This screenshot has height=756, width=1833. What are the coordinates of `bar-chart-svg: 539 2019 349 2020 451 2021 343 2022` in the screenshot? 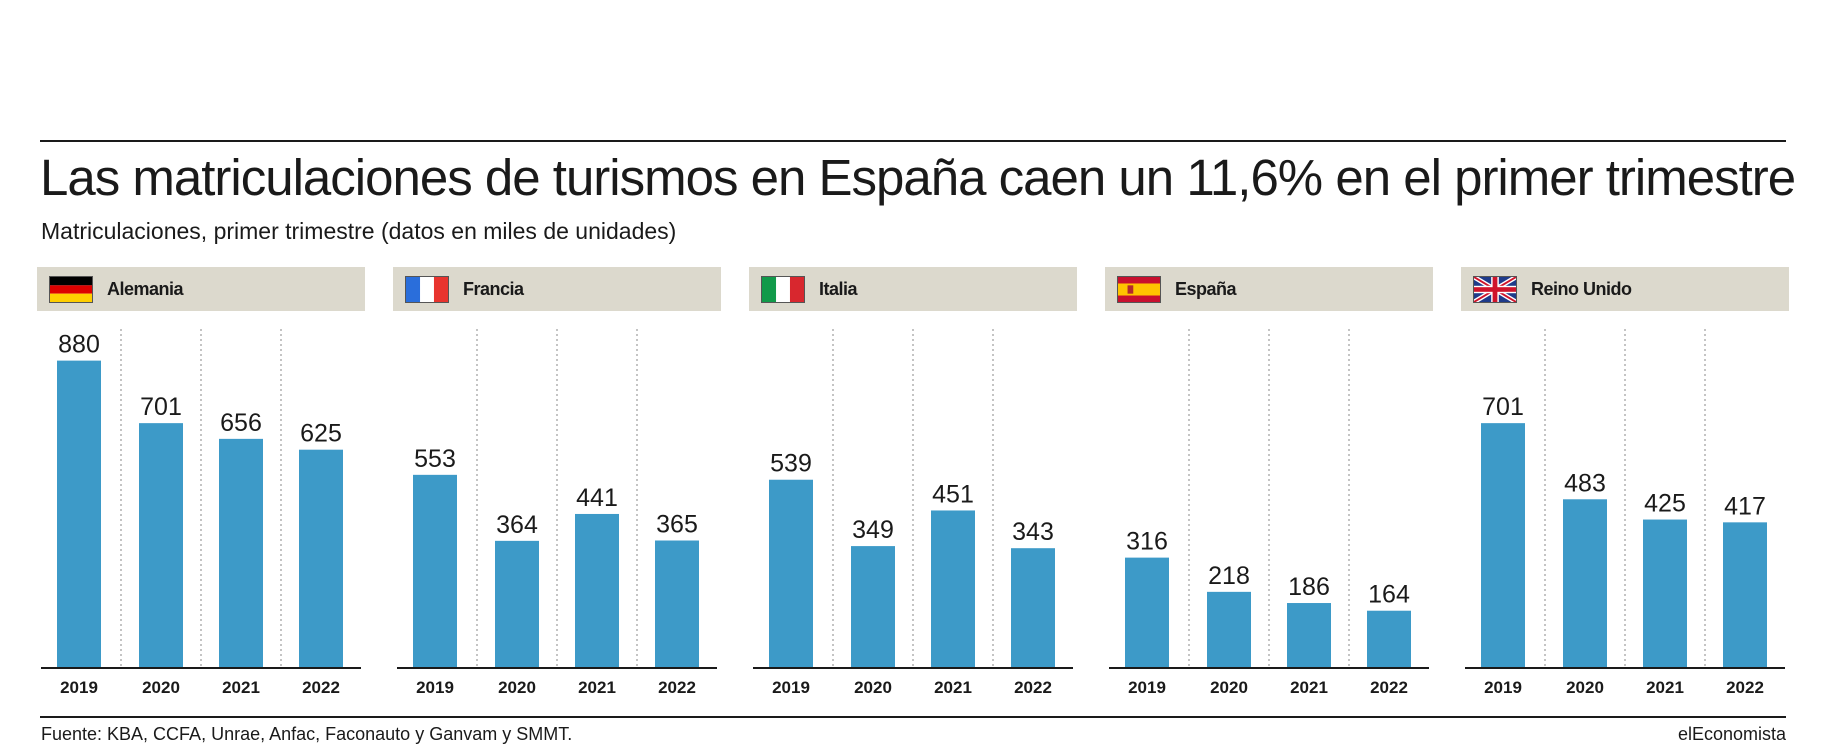 It's located at (913, 513).